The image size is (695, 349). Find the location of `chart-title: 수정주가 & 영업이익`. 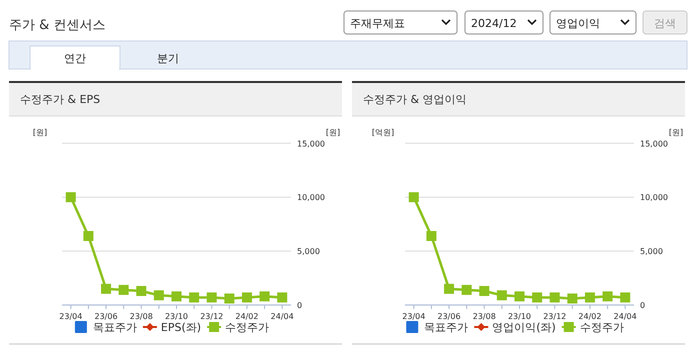

chart-title: 수정주가 & 영업이익 is located at coordinates (415, 99).